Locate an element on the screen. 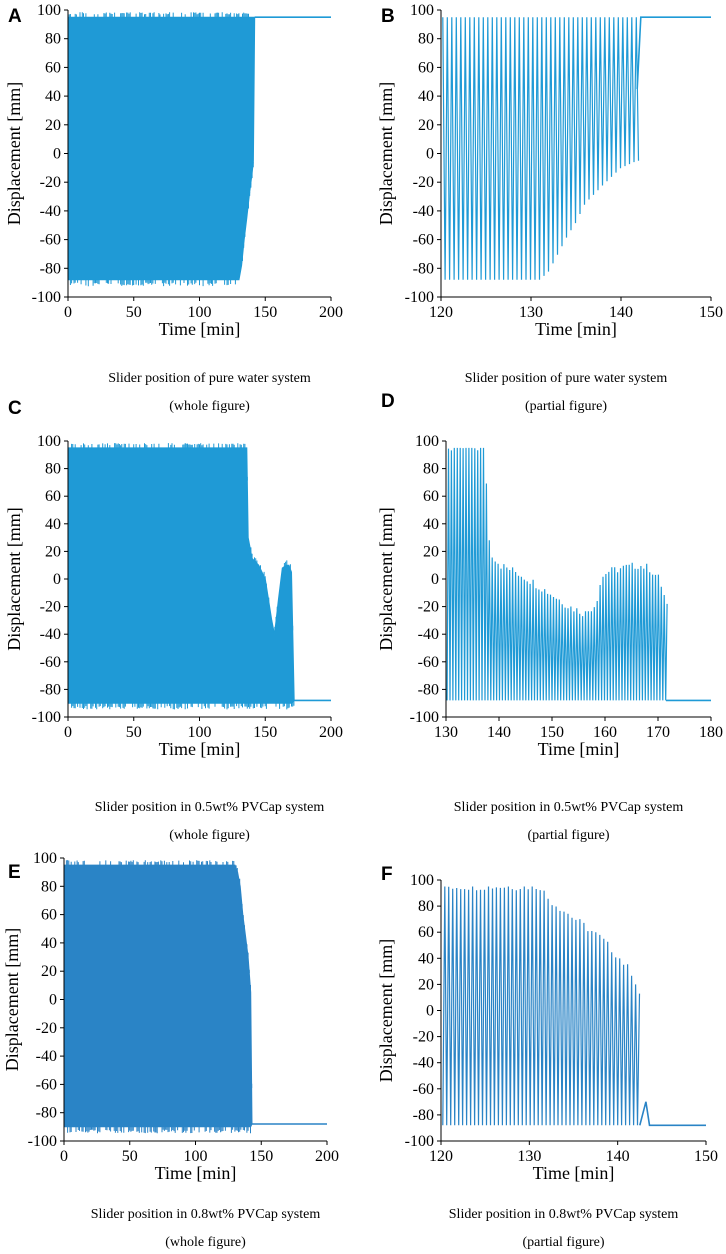 The height and width of the screenshot is (1254, 726). y-tick-label-d: 100 is located at coordinates (427, 441).